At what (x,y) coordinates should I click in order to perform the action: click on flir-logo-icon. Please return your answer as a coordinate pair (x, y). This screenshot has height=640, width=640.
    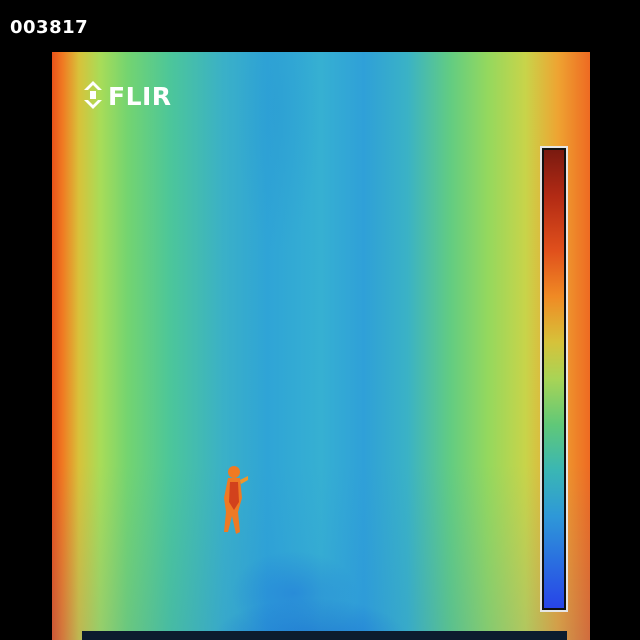
    Looking at the image, I should click on (93, 97).